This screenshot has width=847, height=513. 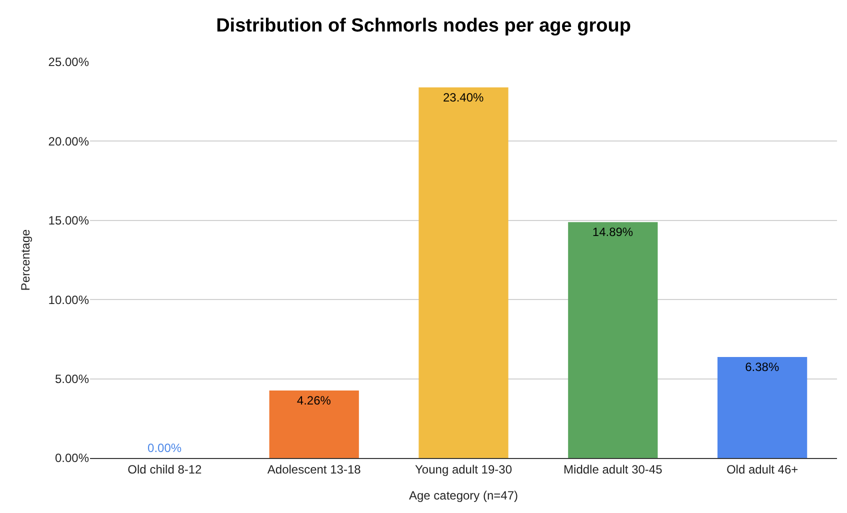 What do you see at coordinates (762, 469) in the screenshot?
I see `x-tick-label: Old adult 46+` at bounding box center [762, 469].